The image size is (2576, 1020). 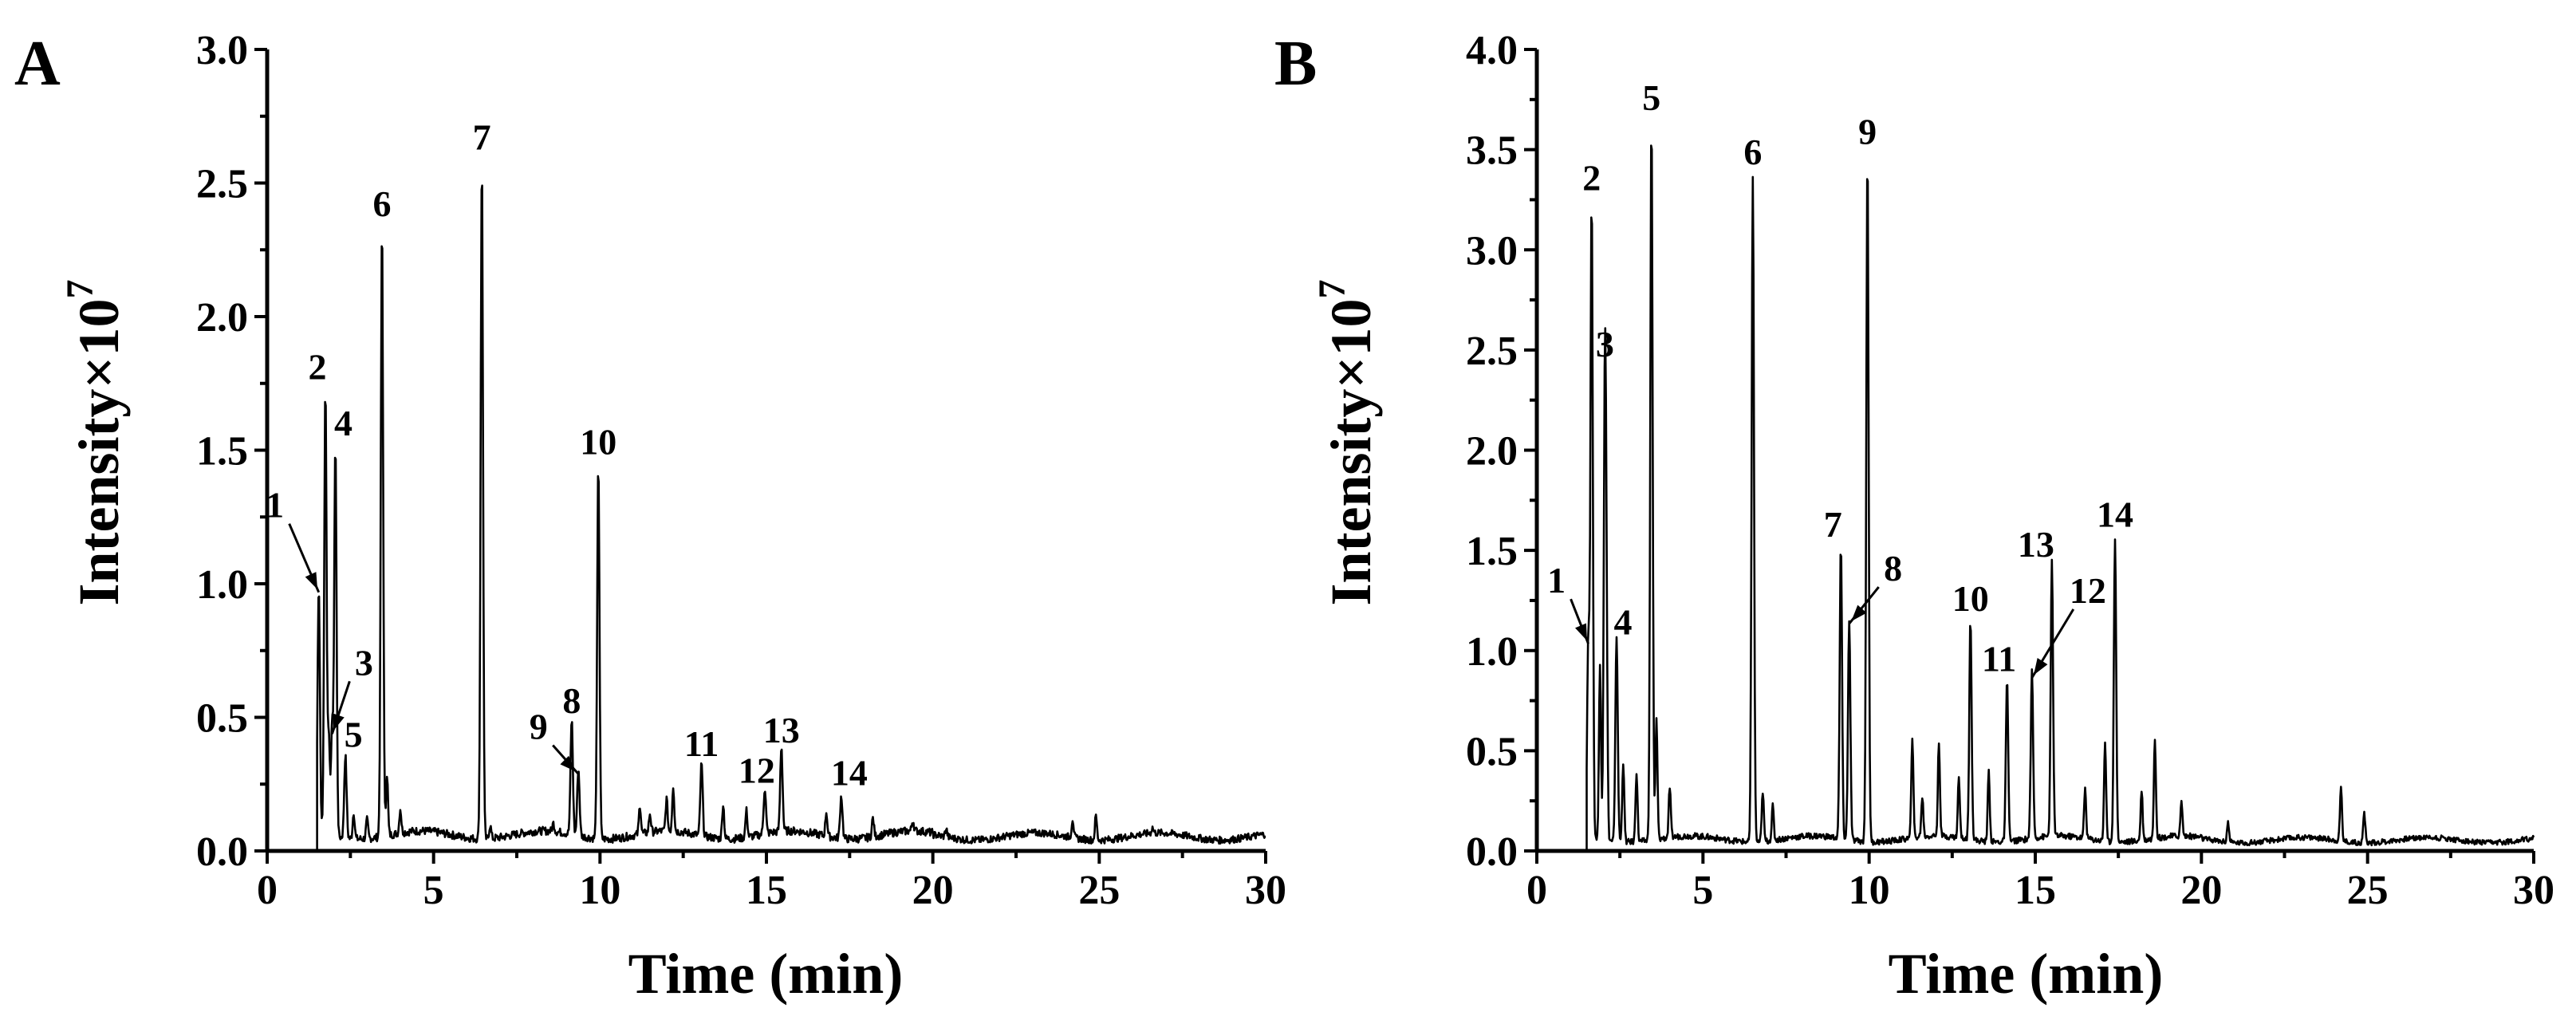 I want to click on peak-label-a-11: 11, so click(x=701, y=743).